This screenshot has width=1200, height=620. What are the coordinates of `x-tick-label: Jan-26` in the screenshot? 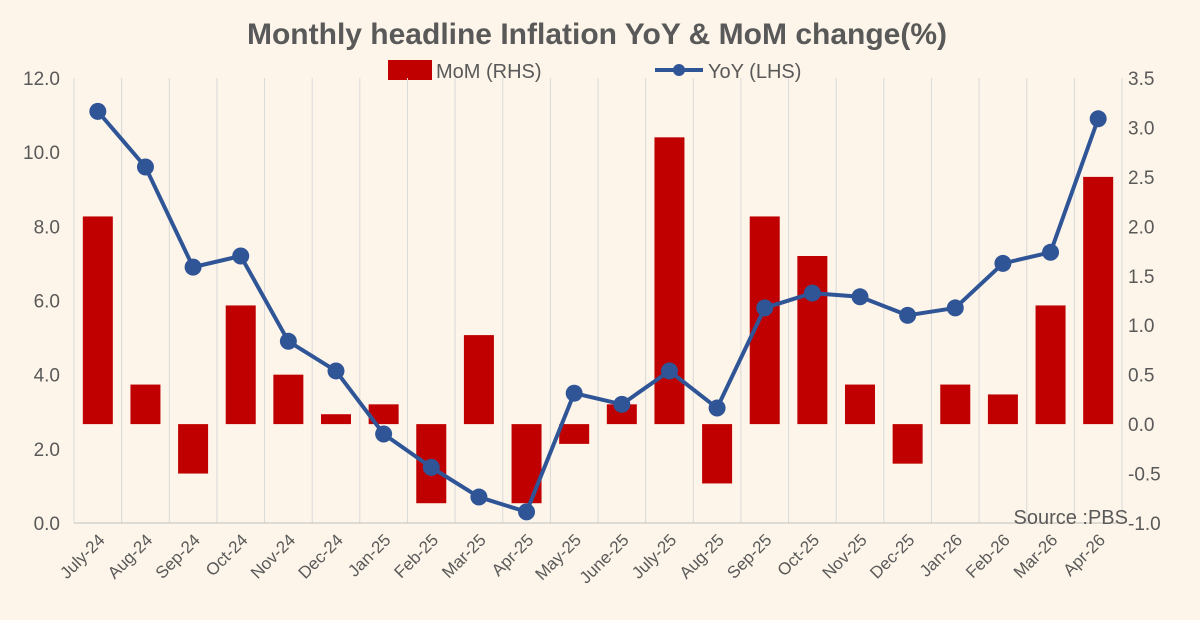 It's located at (941, 555).